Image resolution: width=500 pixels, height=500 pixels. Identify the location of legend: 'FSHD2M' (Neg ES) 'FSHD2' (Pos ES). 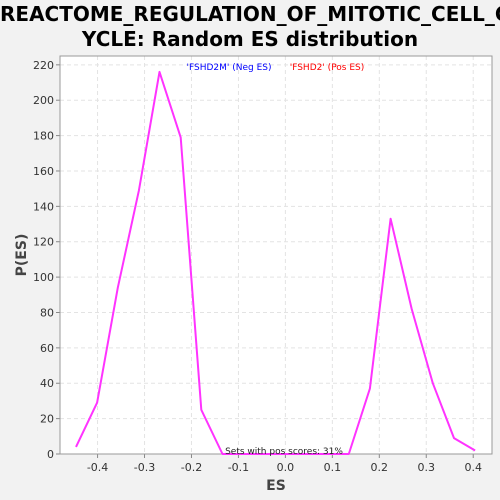
(276, 68).